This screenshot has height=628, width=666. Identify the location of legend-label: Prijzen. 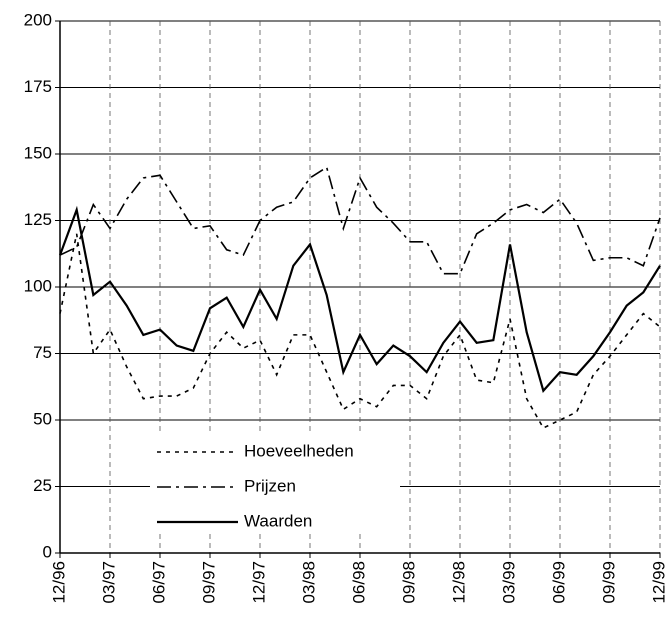
(270, 485).